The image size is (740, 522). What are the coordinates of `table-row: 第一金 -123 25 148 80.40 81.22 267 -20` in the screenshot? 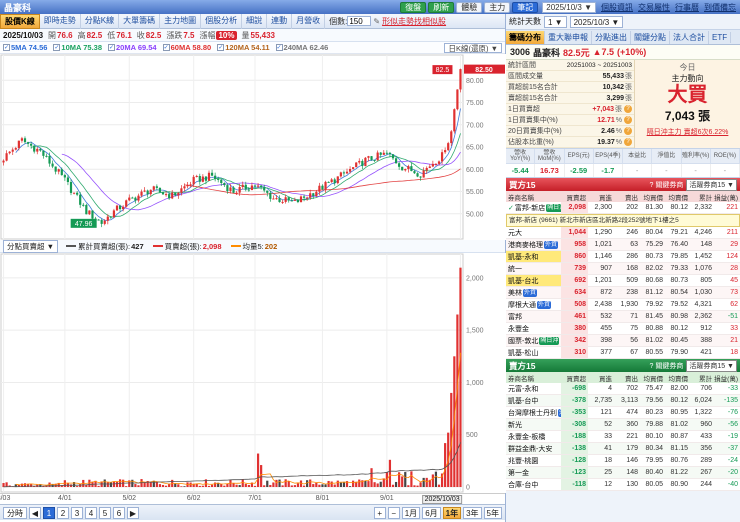 It's located at (623, 473).